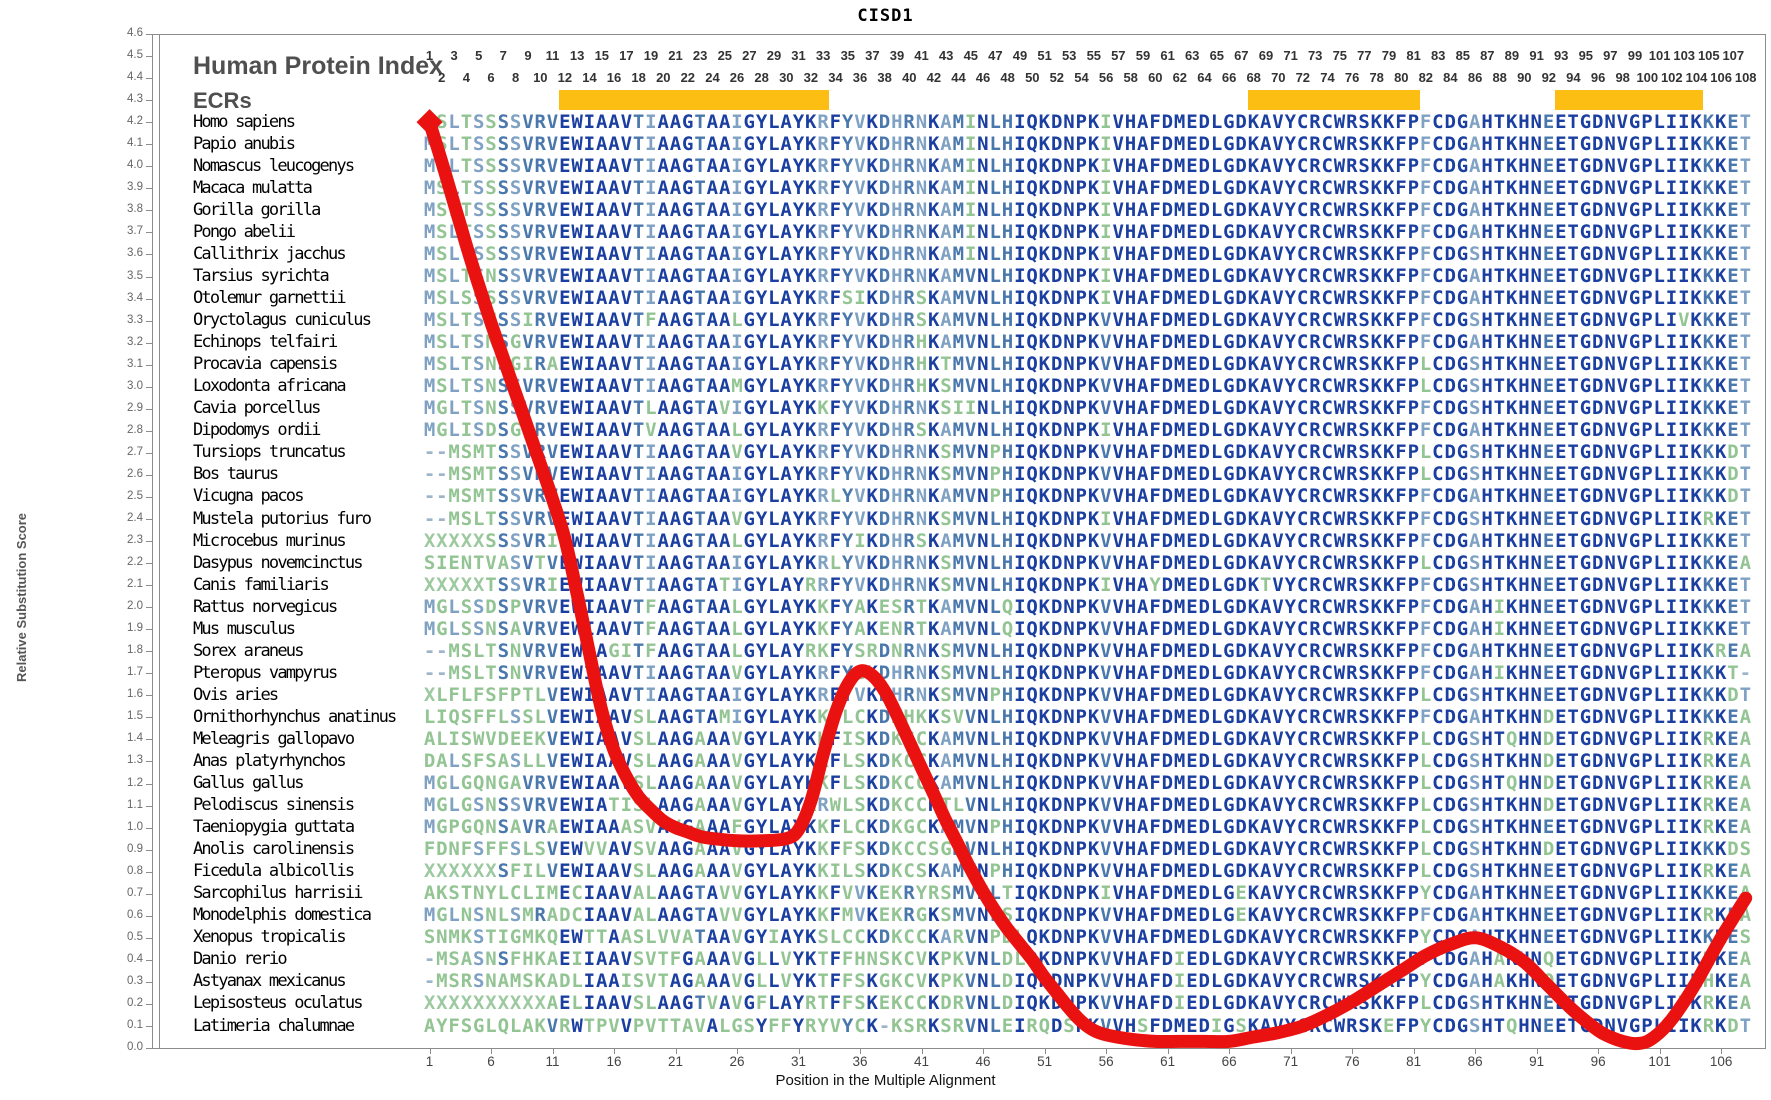 This screenshot has height=1100, width=1771. What do you see at coordinates (1007, 77) in the screenshot?
I see `ruler-number: 48` at bounding box center [1007, 77].